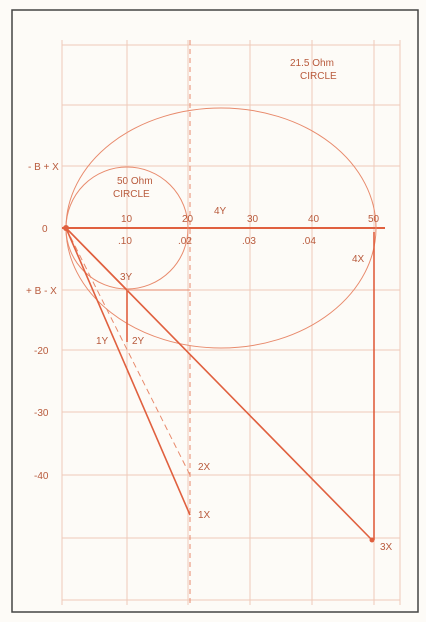 The image size is (426, 622). Describe the element at coordinates (220, 211) in the screenshot. I see `point-label: 4Y` at that location.